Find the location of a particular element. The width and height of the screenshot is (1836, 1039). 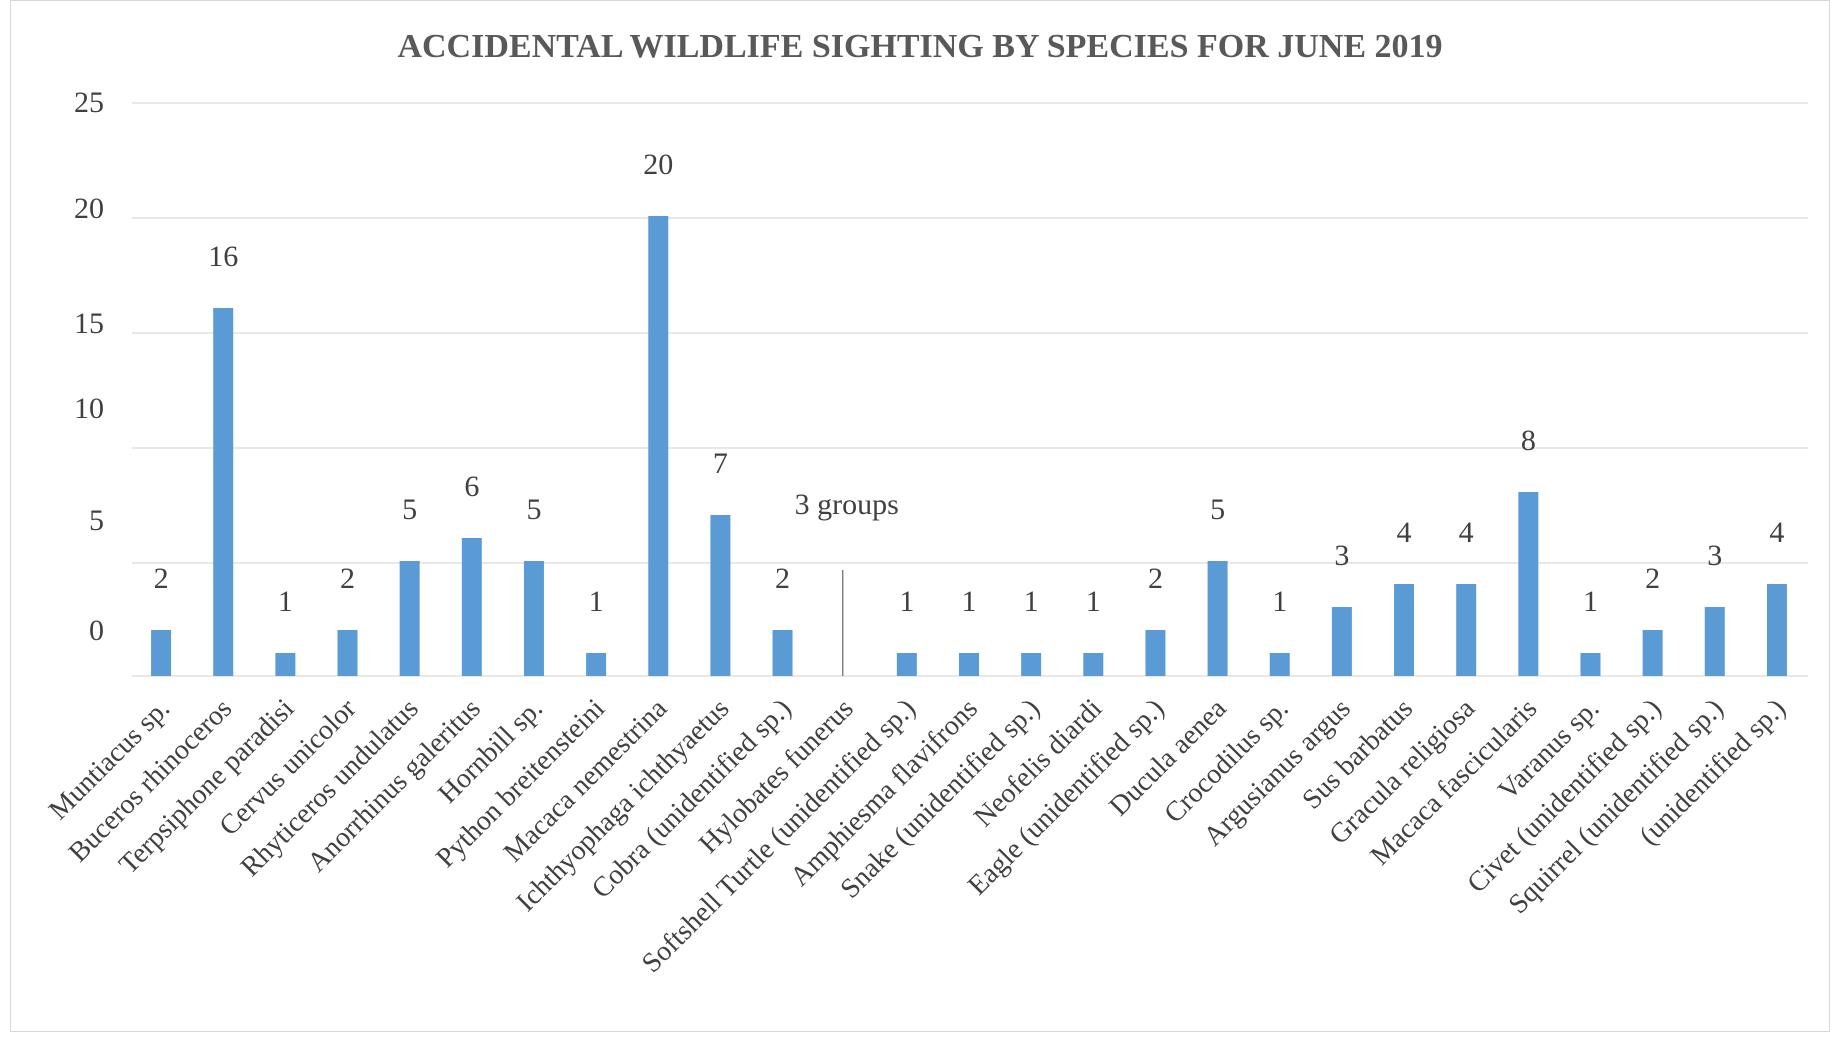

data-label: 7 is located at coordinates (720, 463).